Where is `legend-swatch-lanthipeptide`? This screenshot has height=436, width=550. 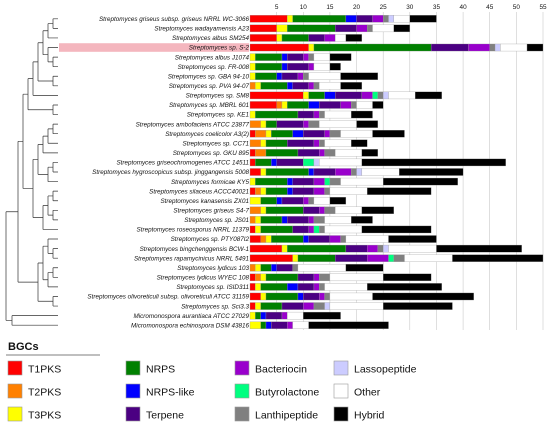
legend-swatch-lanthipeptide is located at coordinates (242, 414).